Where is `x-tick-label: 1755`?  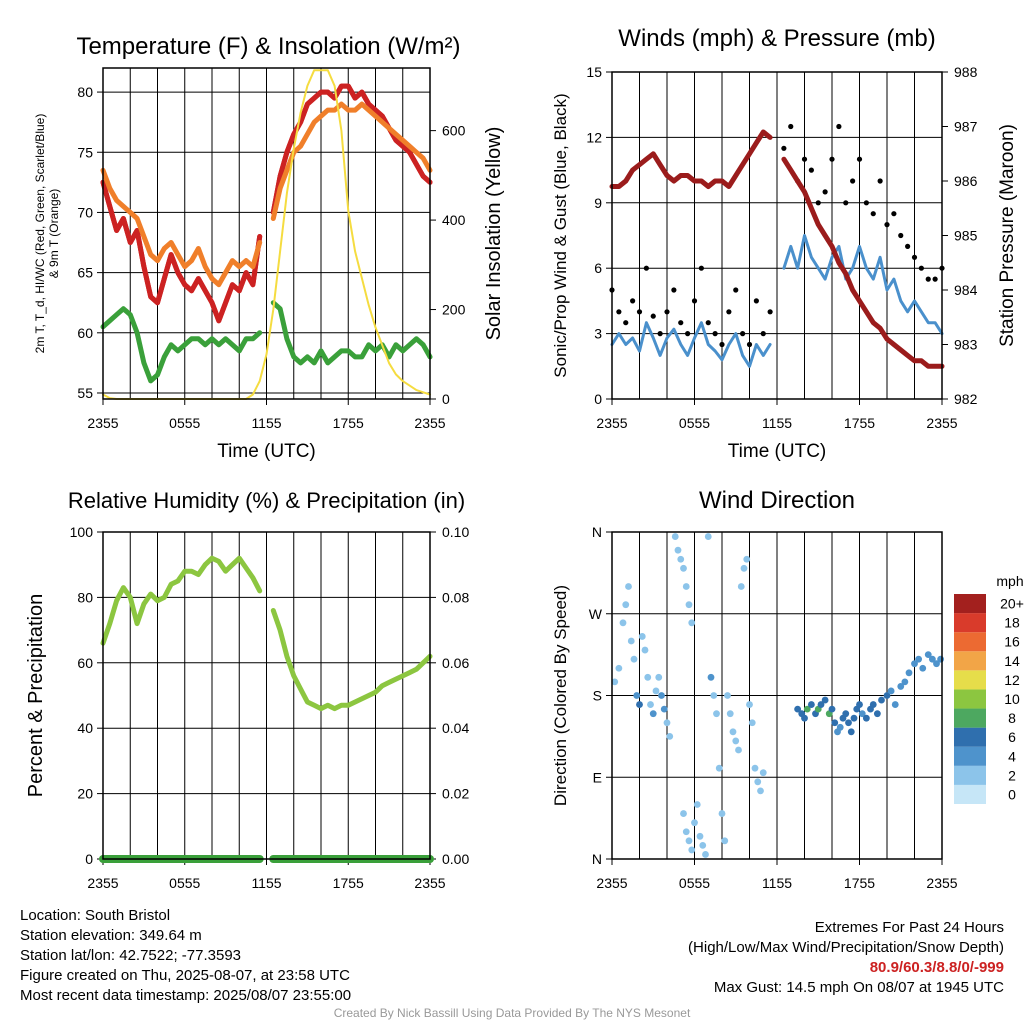
x-tick-label: 1755 is located at coordinates (859, 883).